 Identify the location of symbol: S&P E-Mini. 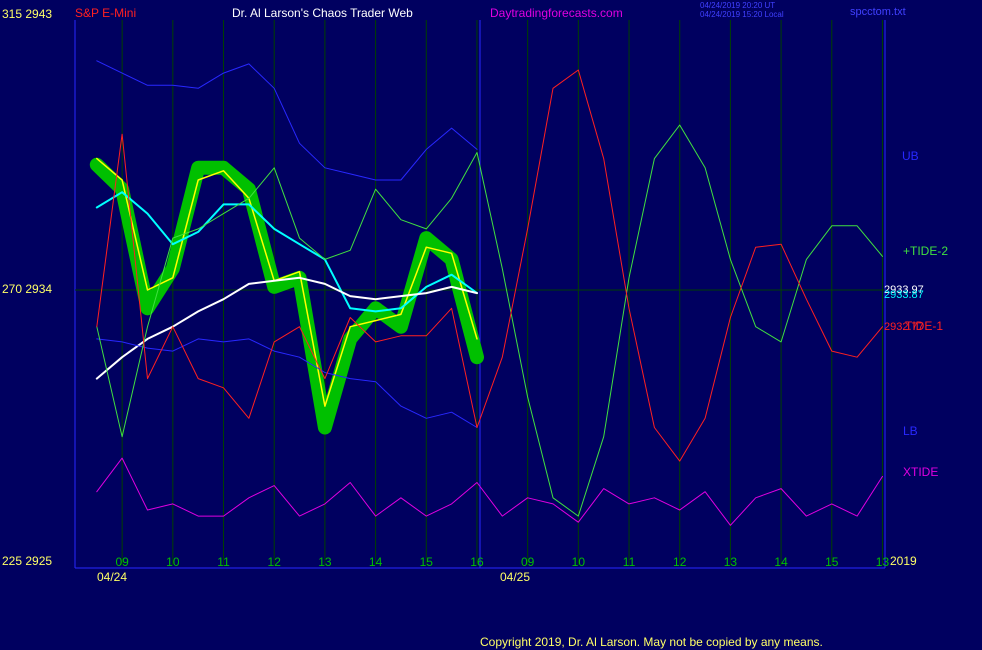
(105, 13).